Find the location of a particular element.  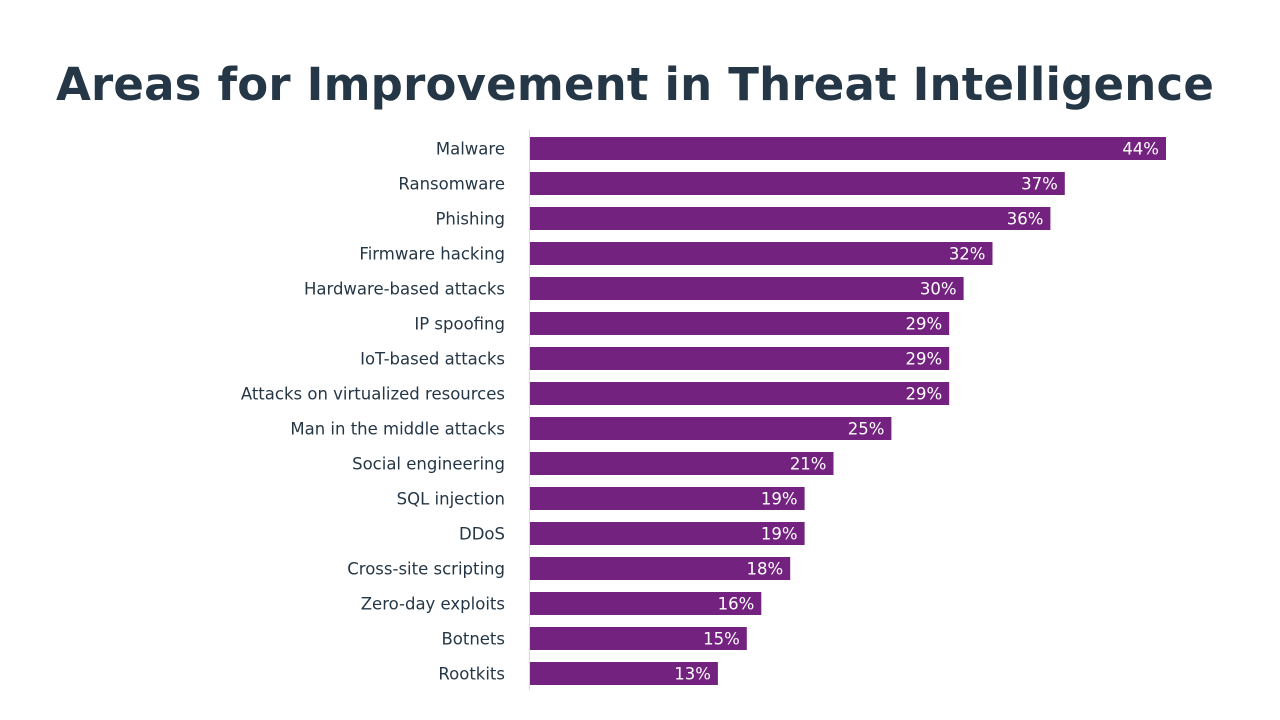

category-label: Man in the middle attacks is located at coordinates (397, 429).